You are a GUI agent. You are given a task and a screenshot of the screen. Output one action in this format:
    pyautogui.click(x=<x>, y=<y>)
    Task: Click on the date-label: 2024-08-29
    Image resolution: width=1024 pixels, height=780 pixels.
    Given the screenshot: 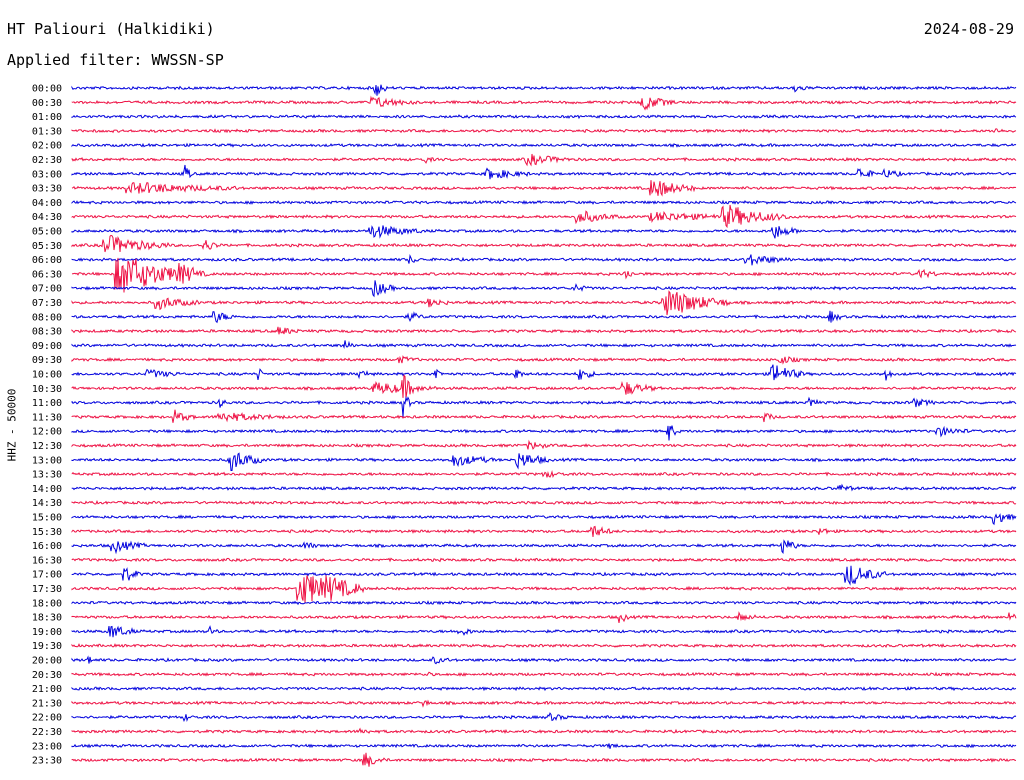 What is the action you would take?
    pyautogui.click(x=968, y=29)
    